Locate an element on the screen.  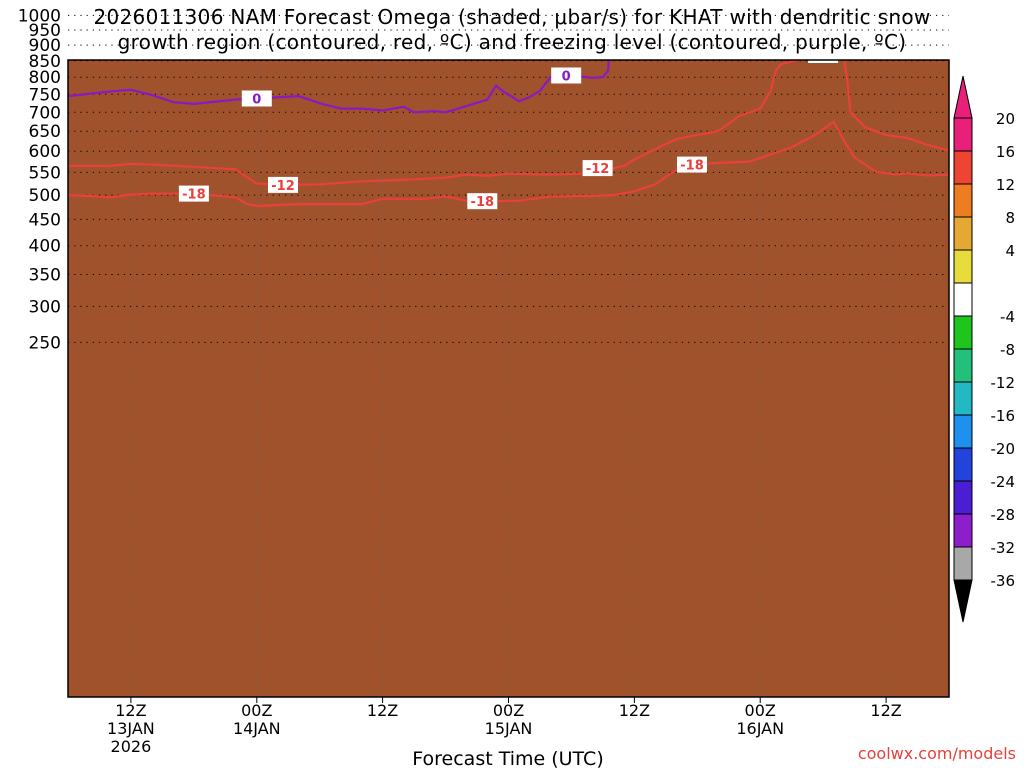
colorbar-label-7: -12 is located at coordinates (1003, 383).